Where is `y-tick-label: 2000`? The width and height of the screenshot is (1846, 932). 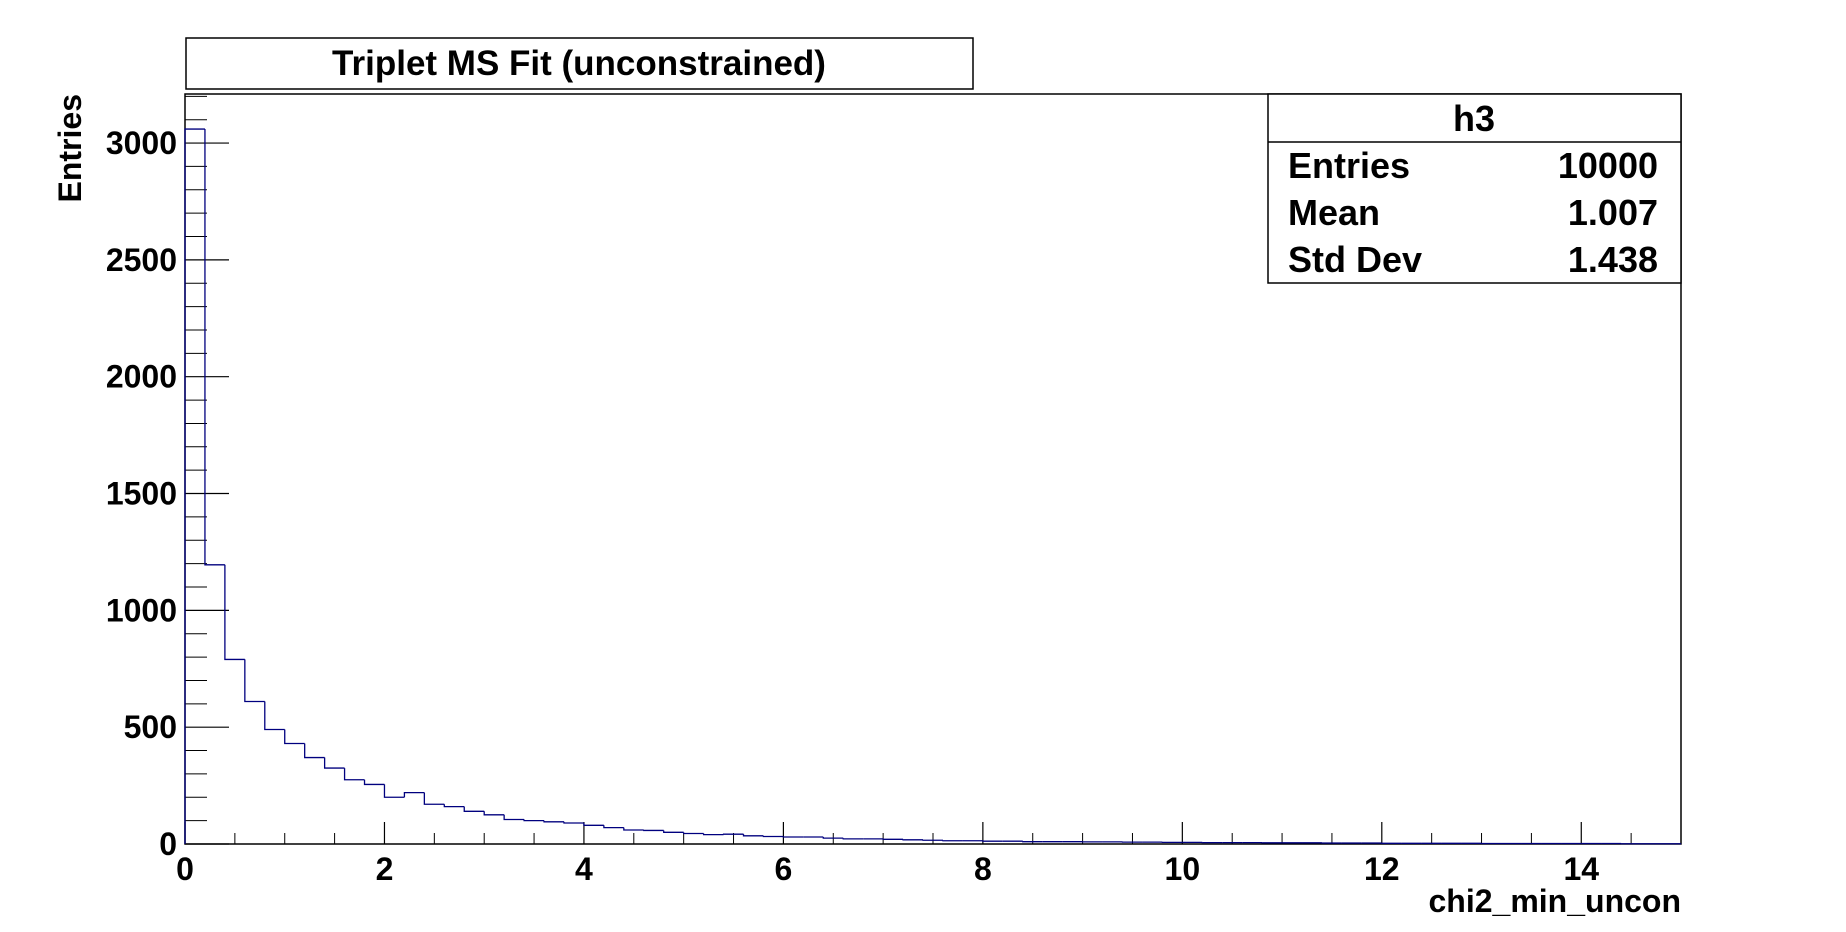 y-tick-label: 2000 is located at coordinates (141, 377).